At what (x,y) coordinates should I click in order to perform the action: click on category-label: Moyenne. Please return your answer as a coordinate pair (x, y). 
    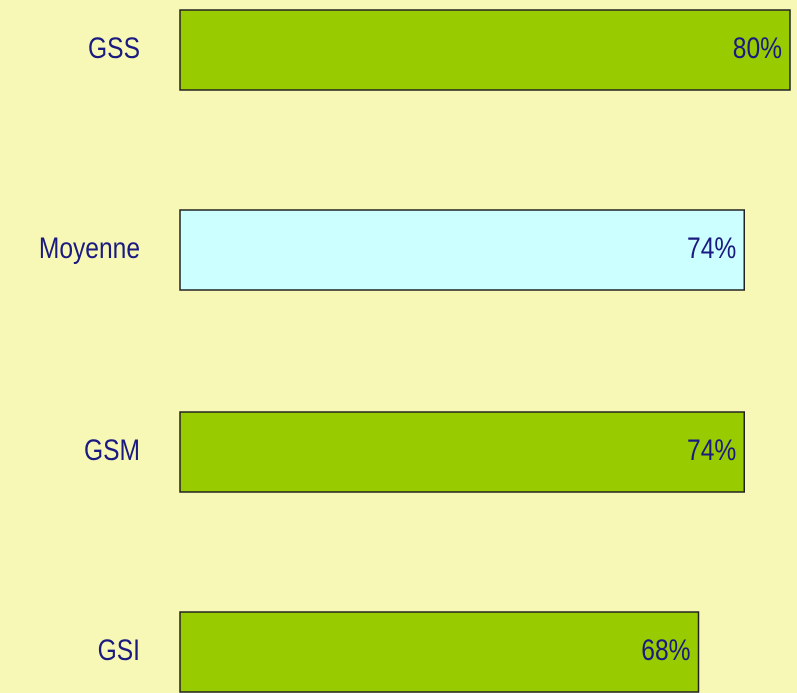
    Looking at the image, I should click on (89, 248).